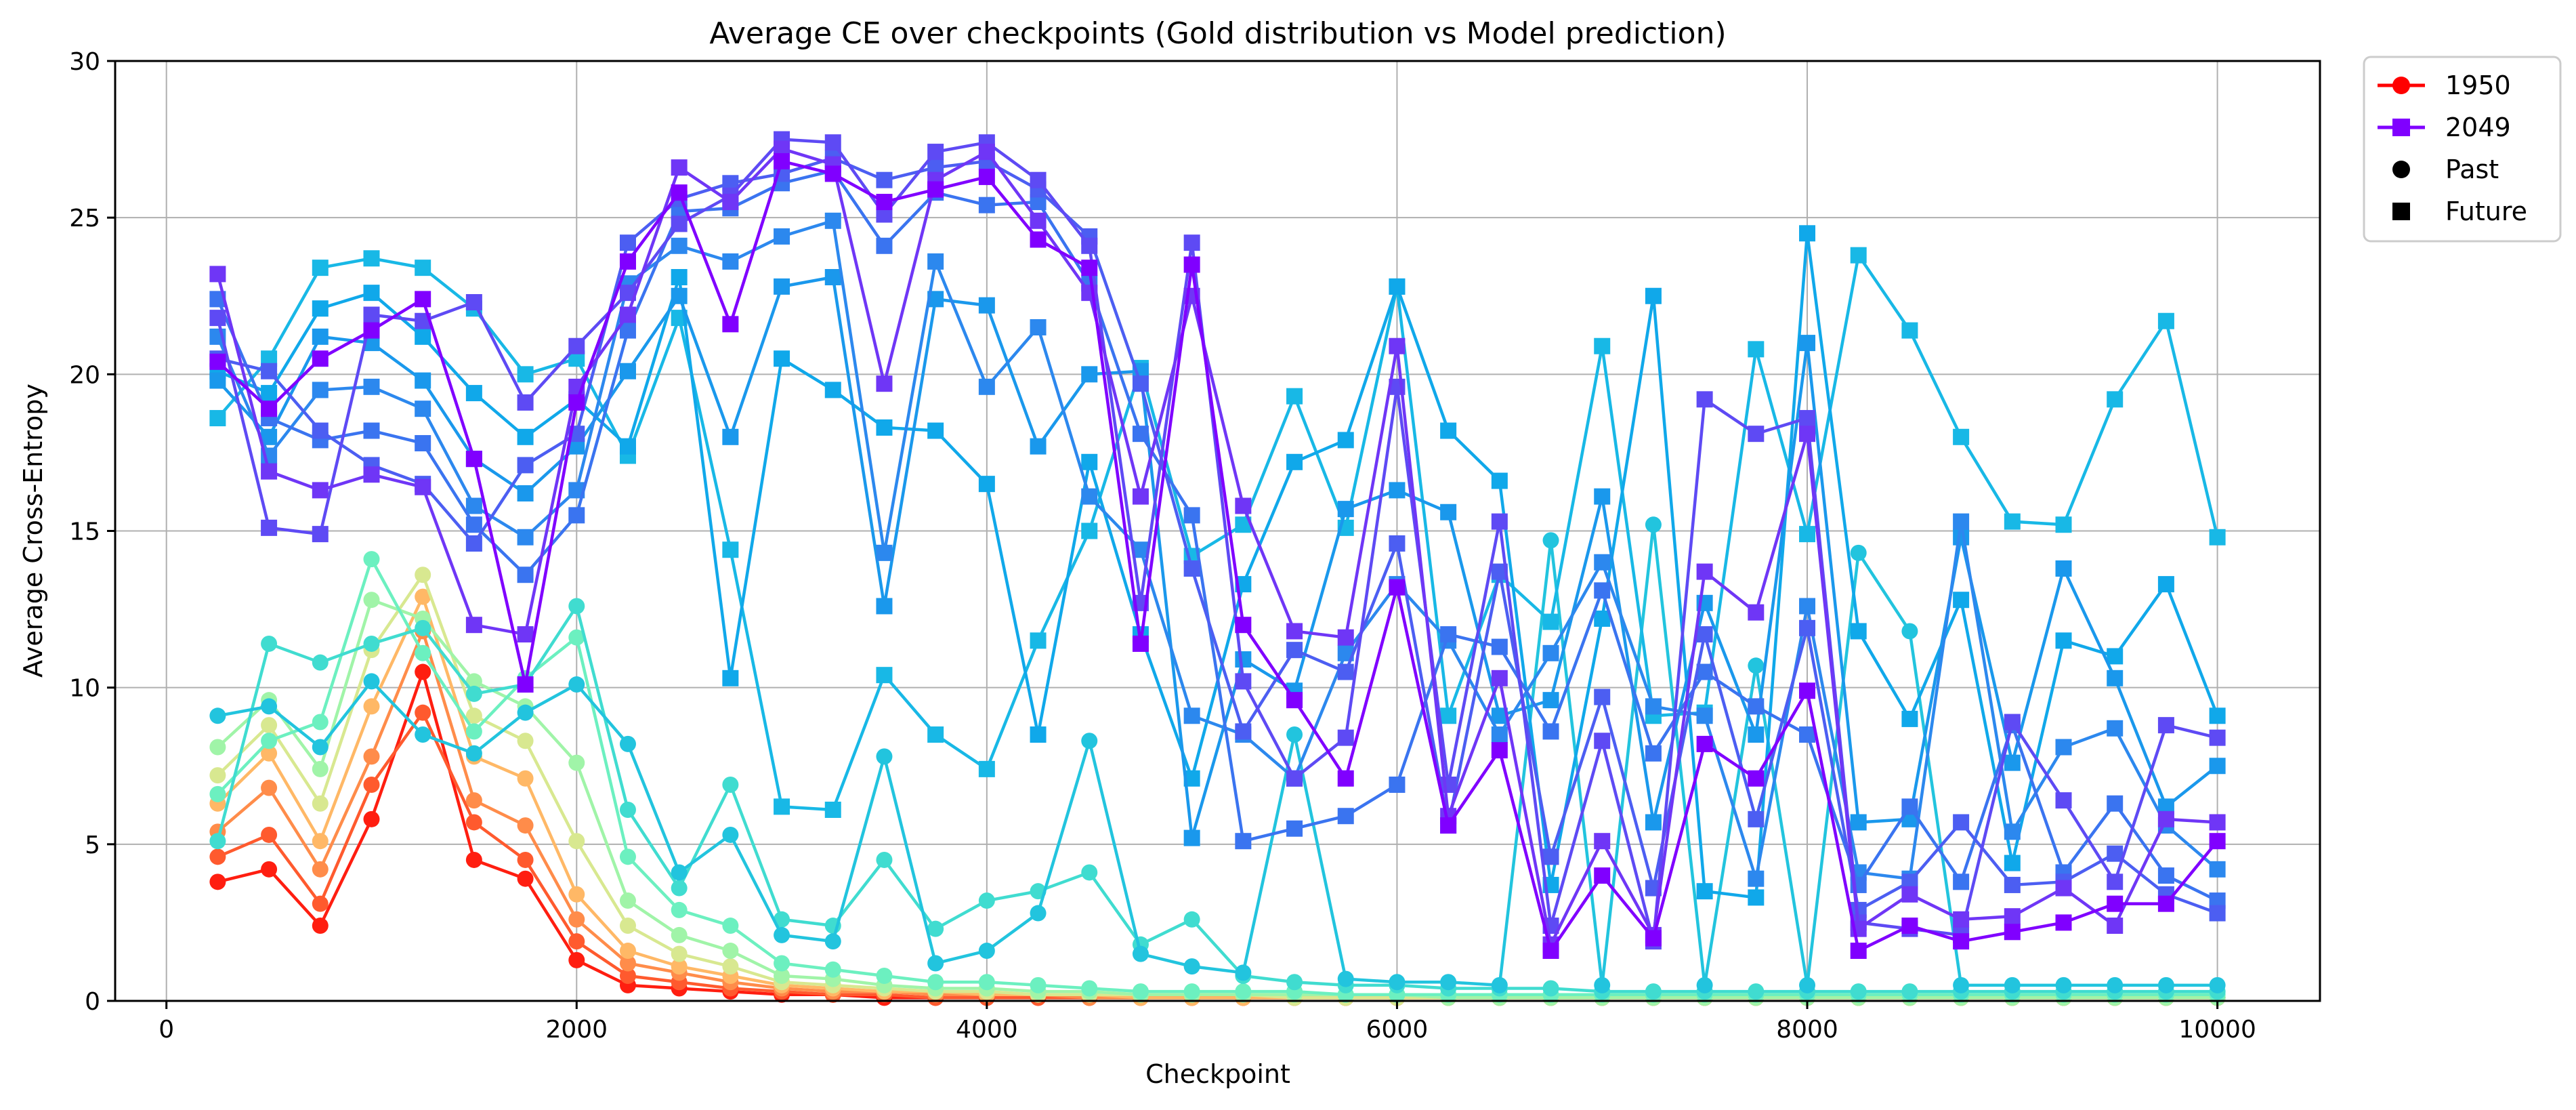 This screenshot has height=1110, width=2576. Describe the element at coordinates (92, 1002) in the screenshot. I see `y-tick-label: 0` at that location.